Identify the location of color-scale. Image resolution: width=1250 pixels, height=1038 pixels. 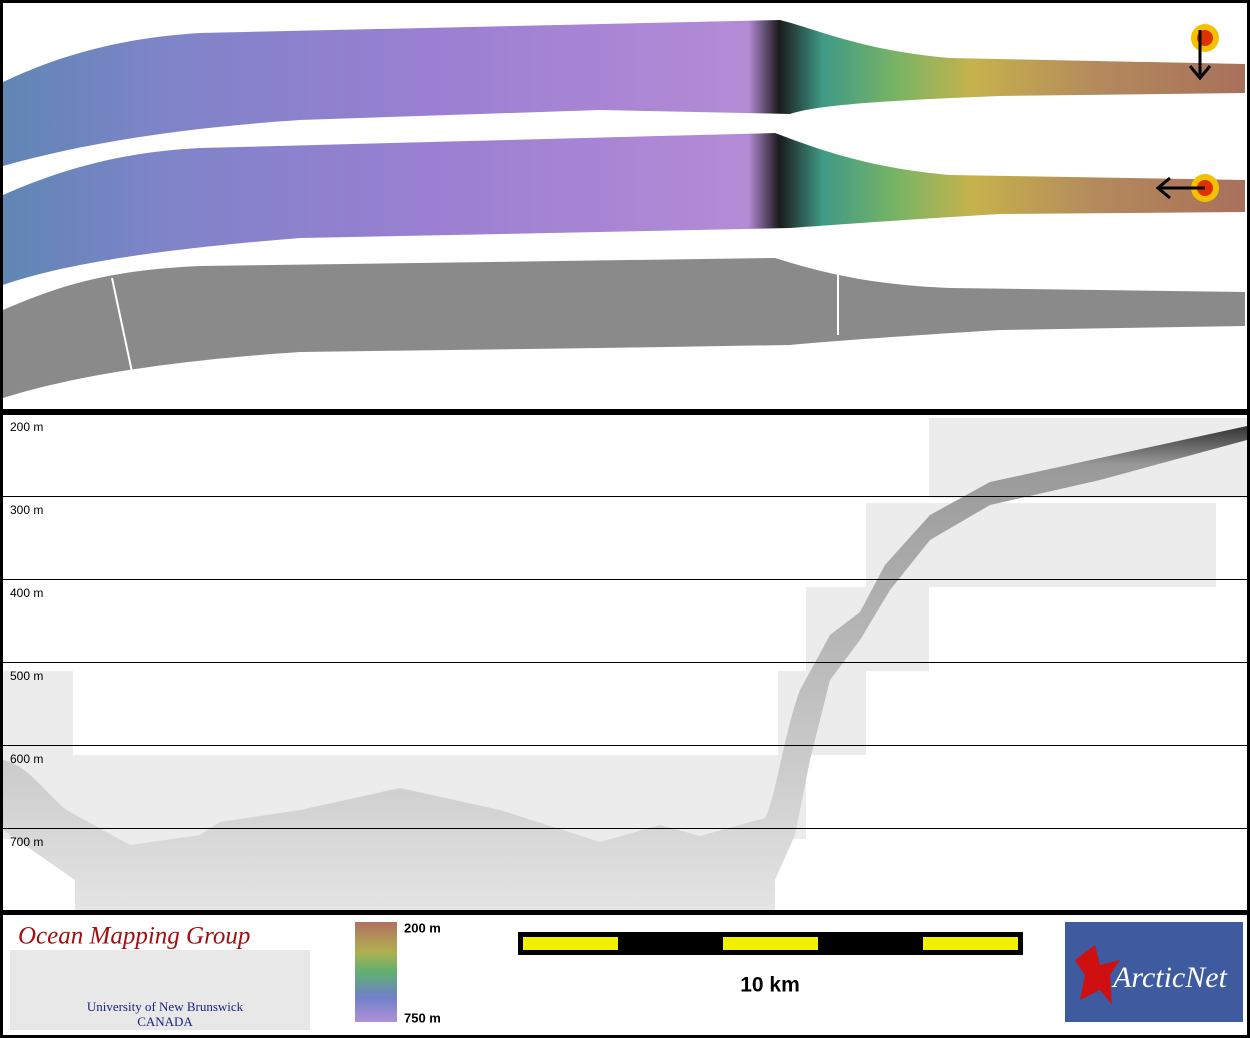
(376, 972).